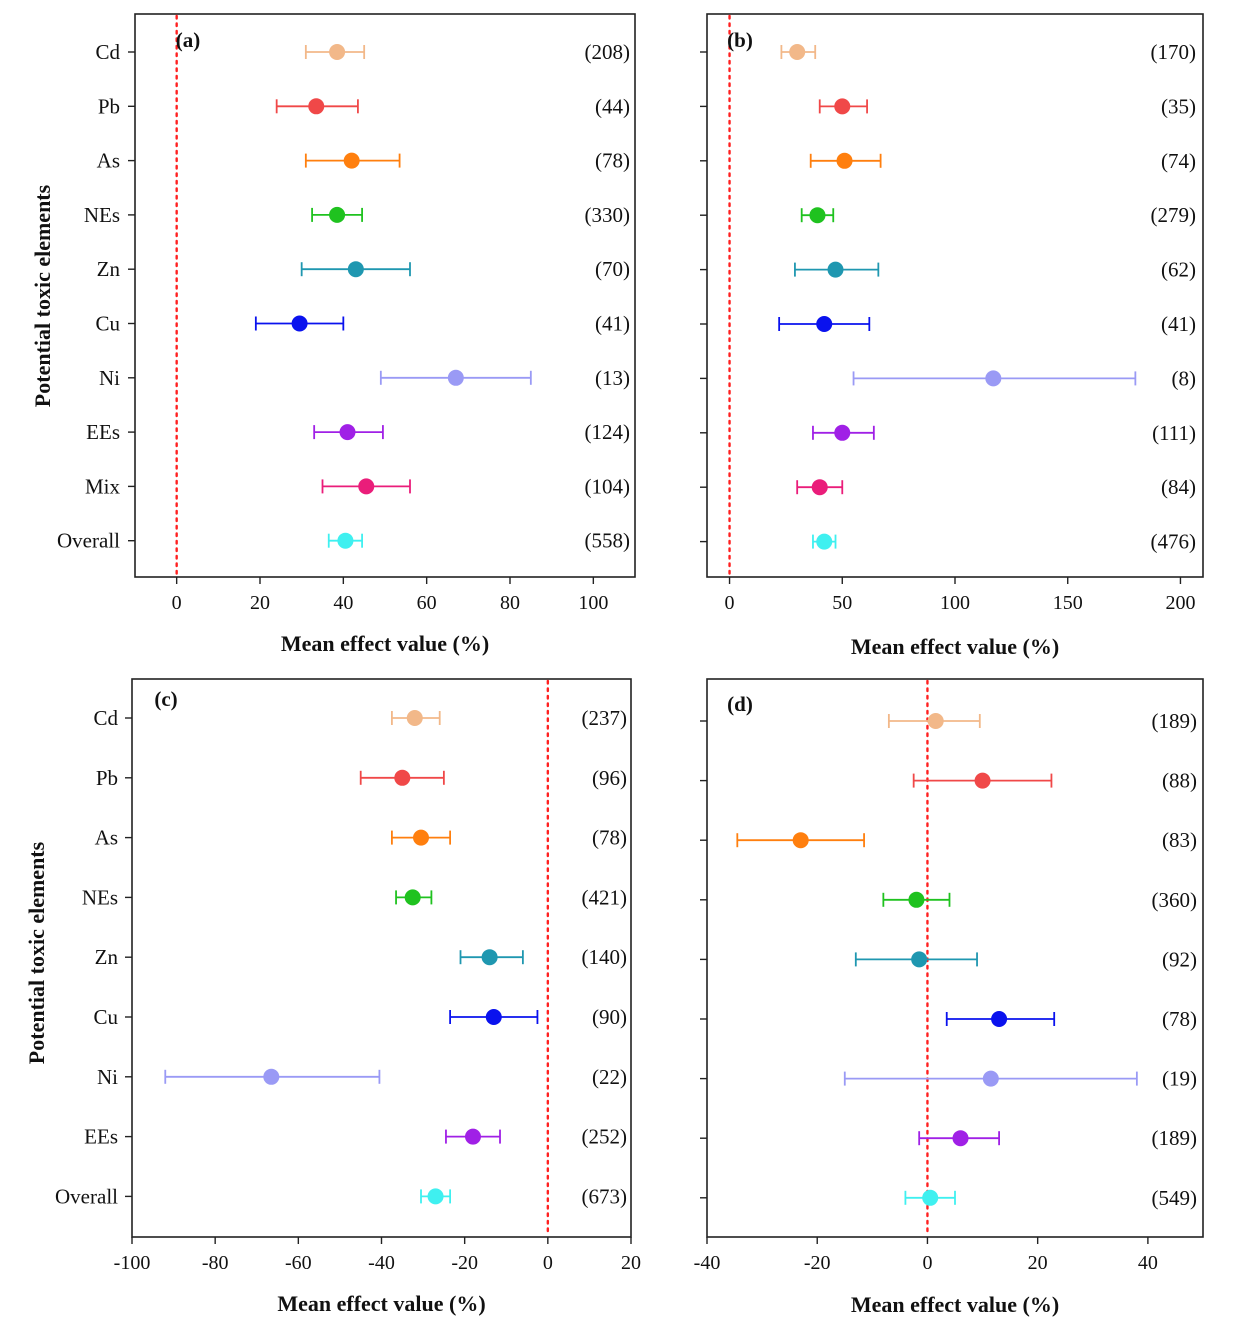 The height and width of the screenshot is (1325, 1243). Describe the element at coordinates (1178, 324) in the screenshot. I see `sample-count: (41)` at that location.